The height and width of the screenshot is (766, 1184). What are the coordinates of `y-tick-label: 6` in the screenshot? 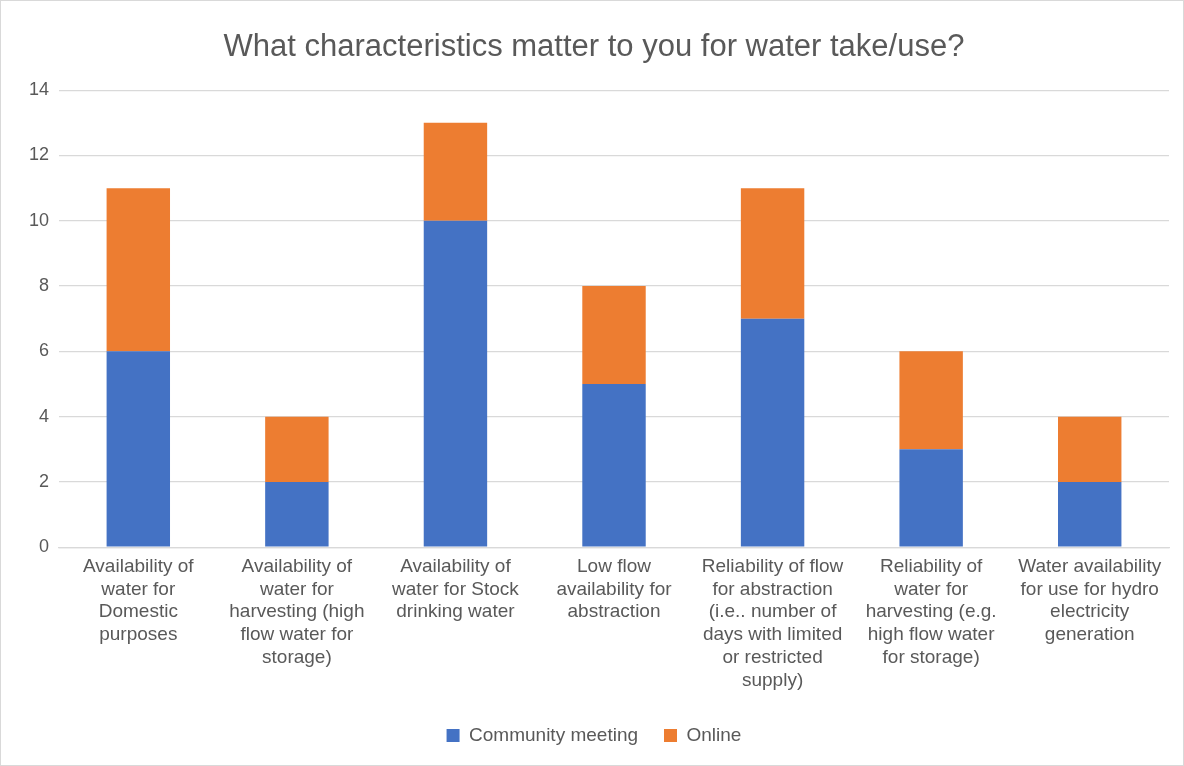 It's located at (44, 350).